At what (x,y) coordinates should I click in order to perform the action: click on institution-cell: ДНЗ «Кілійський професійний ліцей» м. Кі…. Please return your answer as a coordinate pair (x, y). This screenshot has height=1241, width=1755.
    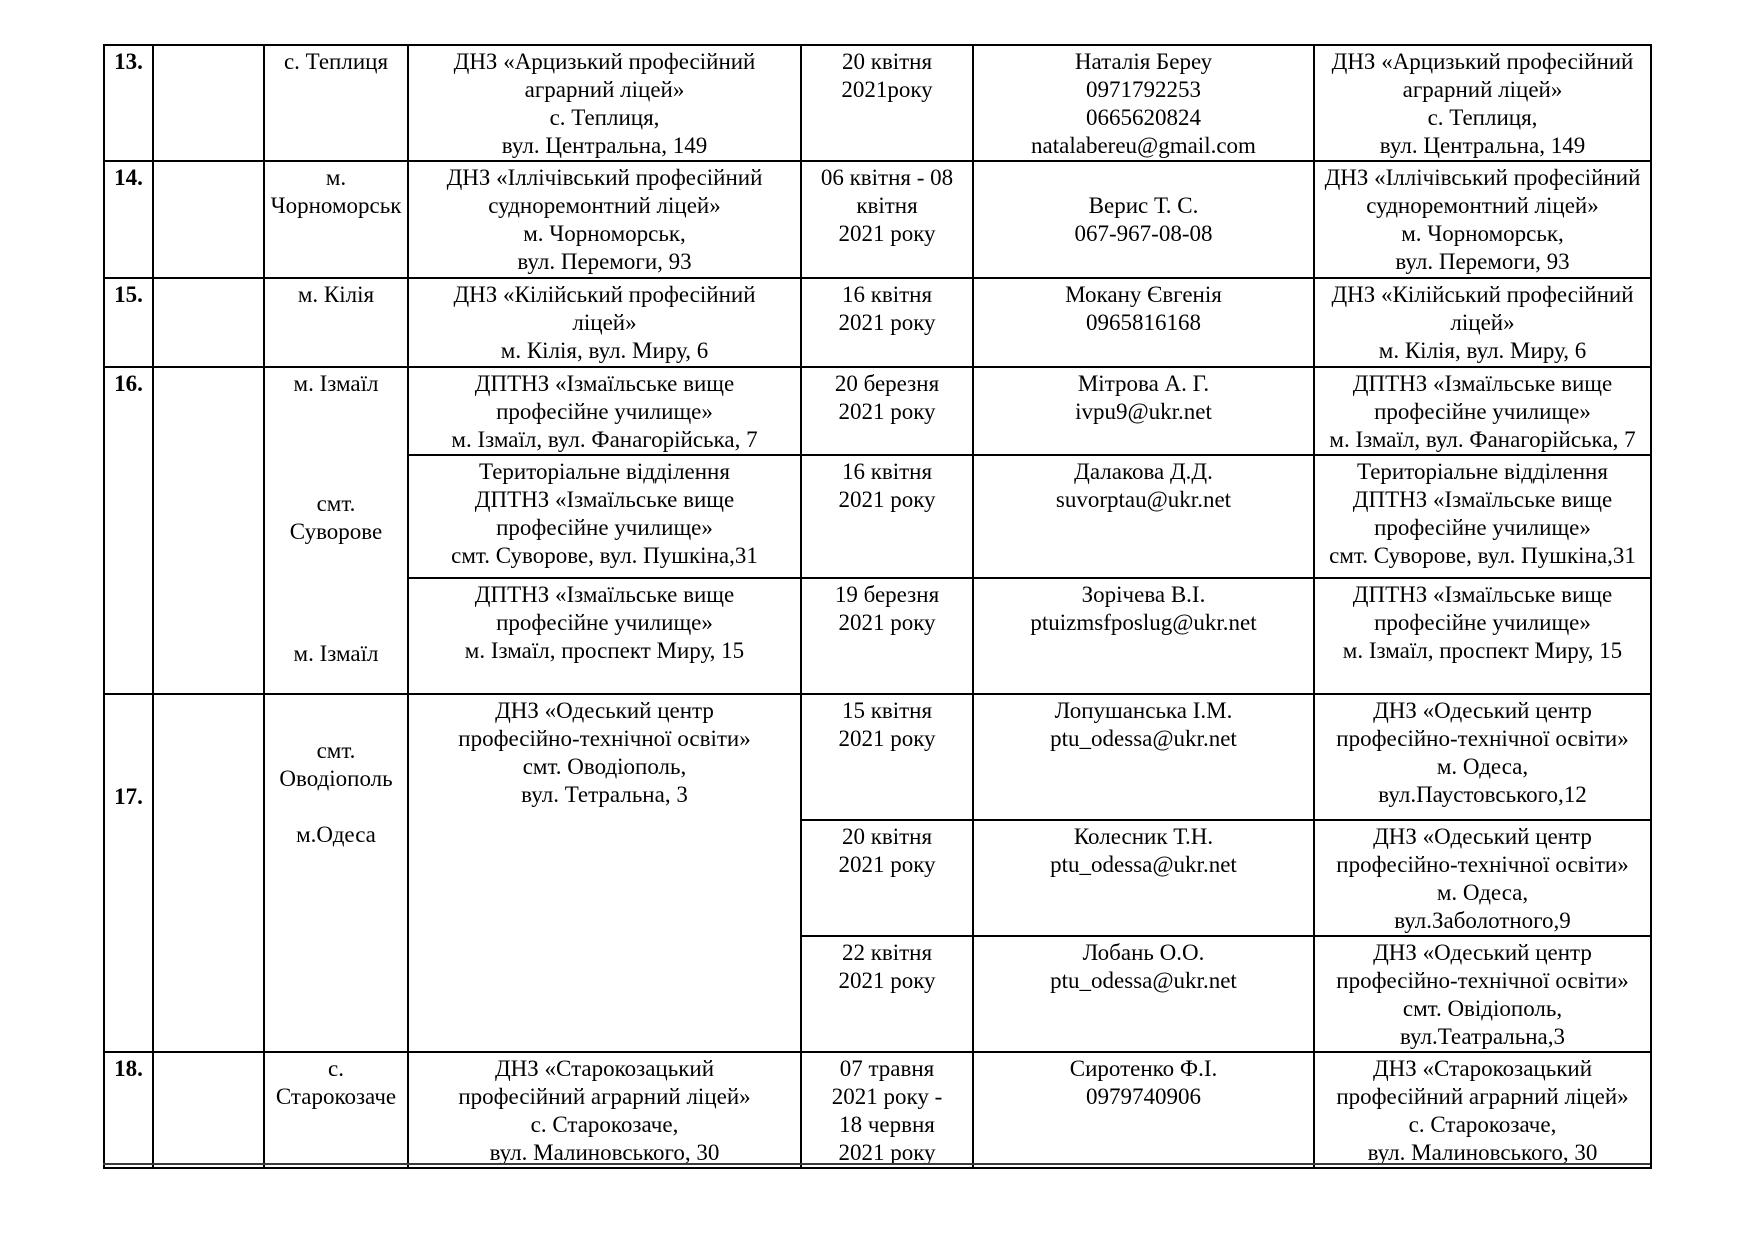
    Looking at the image, I should click on (604, 322).